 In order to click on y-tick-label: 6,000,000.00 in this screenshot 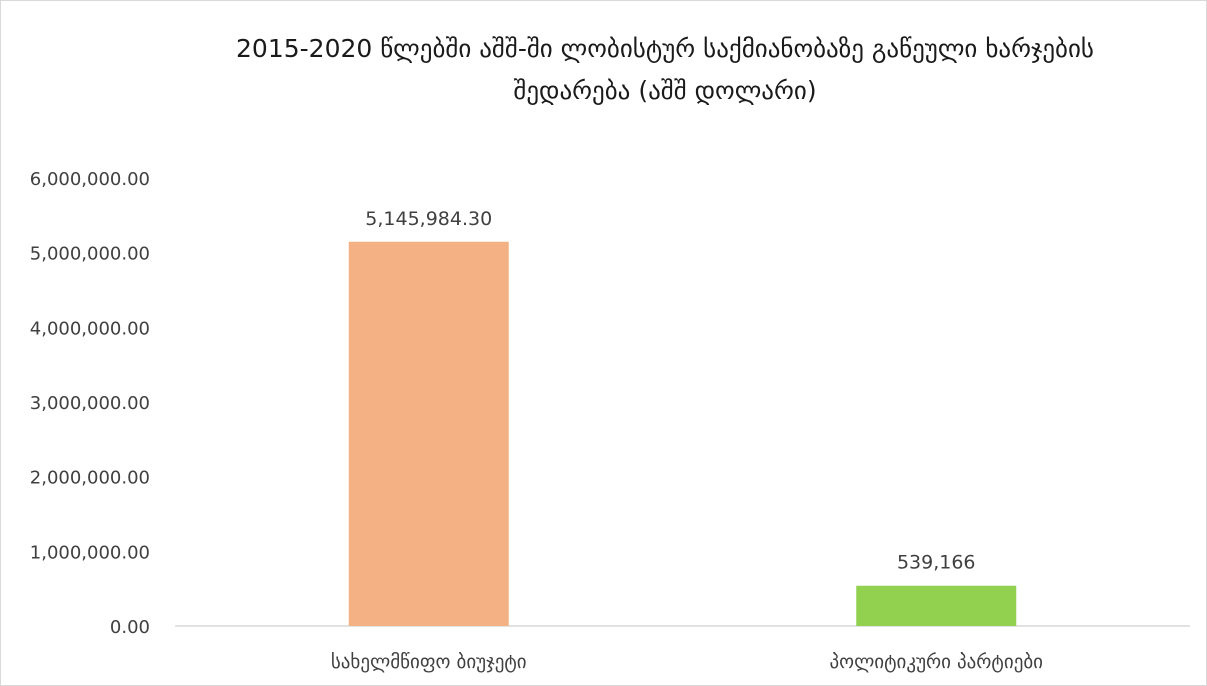, I will do `click(90, 179)`.